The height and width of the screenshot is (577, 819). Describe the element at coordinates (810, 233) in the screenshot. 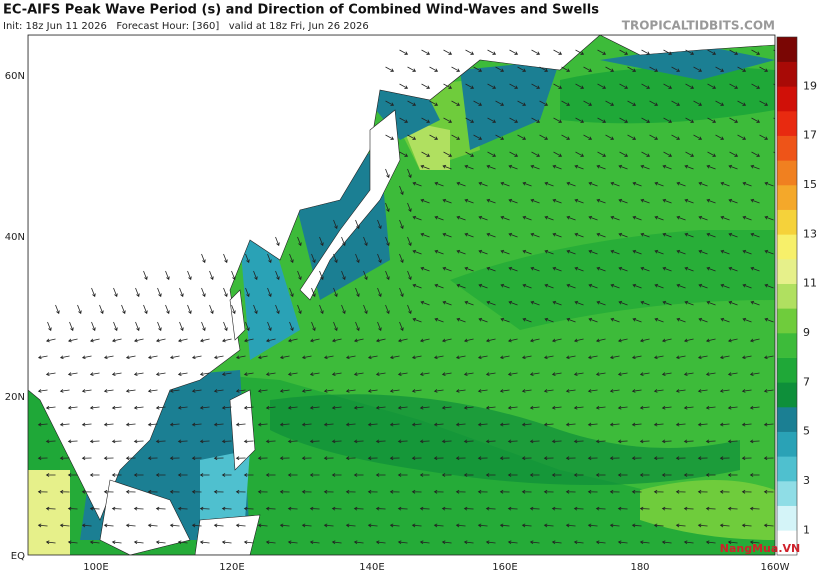

I see `colorbar-label: 13` at that location.